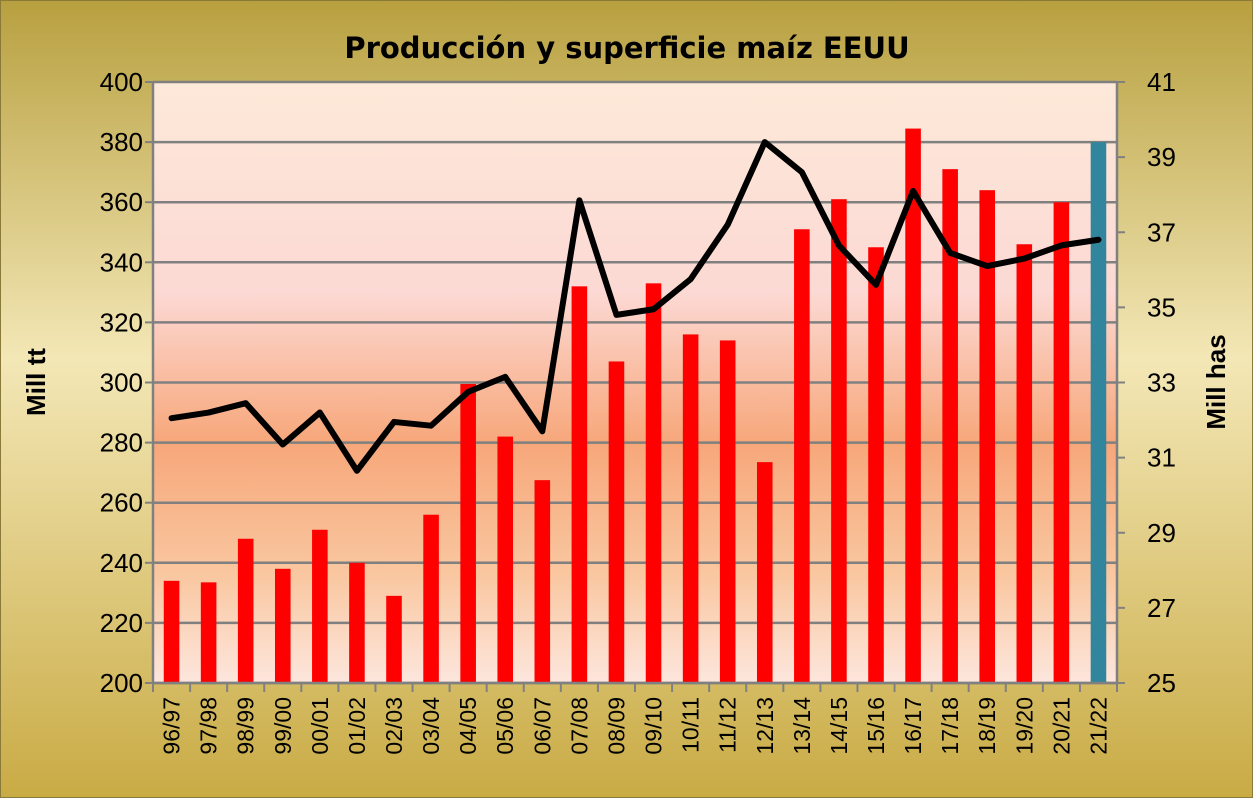 This screenshot has width=1253, height=799. What do you see at coordinates (121, 503) in the screenshot?
I see `y-left-tick-label: 260` at bounding box center [121, 503].